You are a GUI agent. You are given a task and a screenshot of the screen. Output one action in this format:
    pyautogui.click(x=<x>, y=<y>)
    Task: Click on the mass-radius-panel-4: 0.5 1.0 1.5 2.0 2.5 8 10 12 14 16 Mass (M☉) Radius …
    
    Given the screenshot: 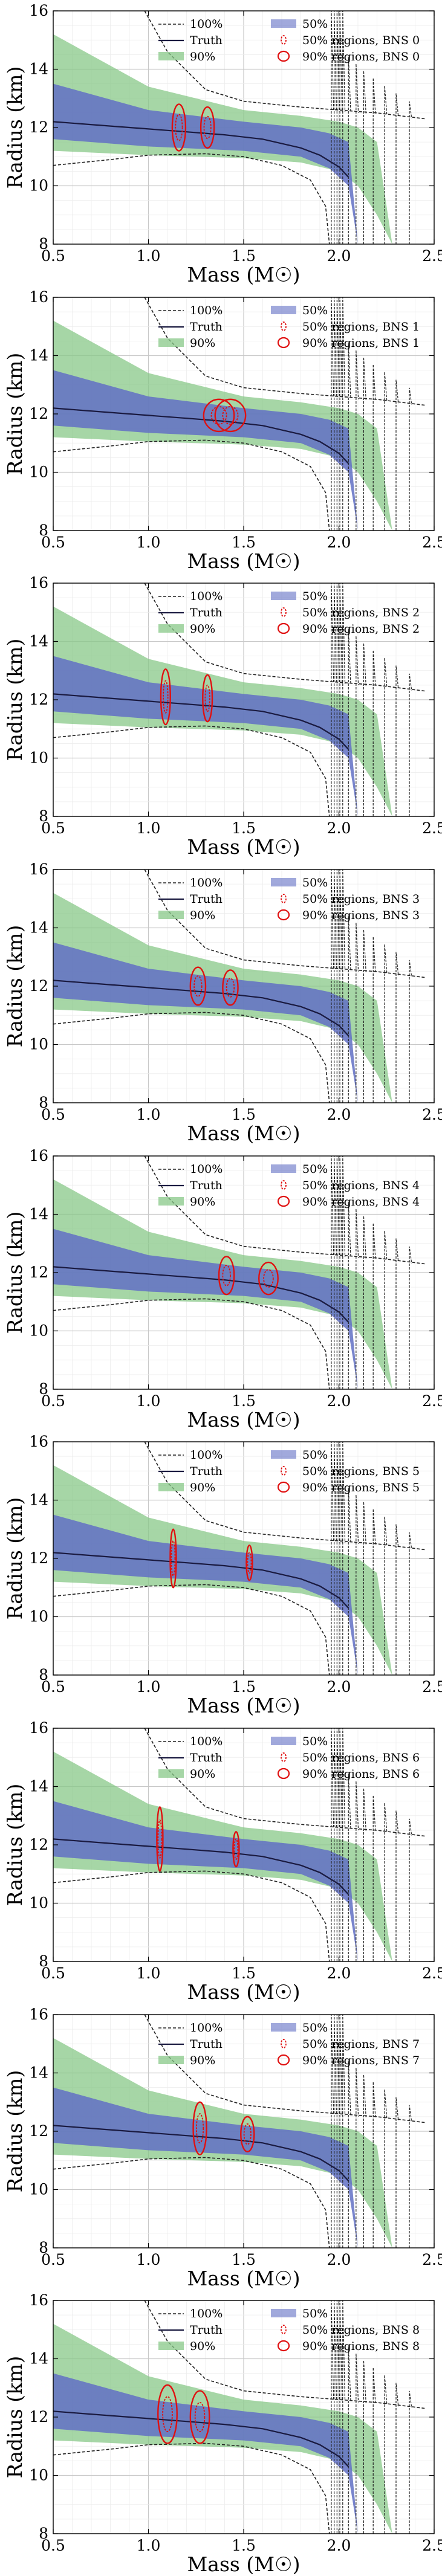 What is the action you would take?
    pyautogui.click(x=221, y=1289)
    